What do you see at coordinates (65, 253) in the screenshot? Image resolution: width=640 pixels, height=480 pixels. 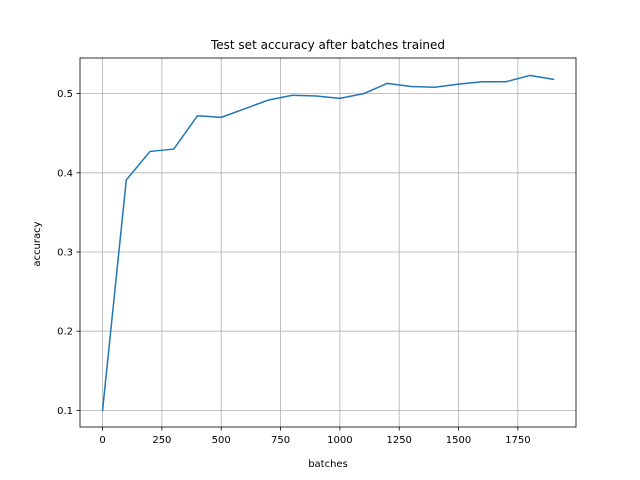 I see `y-tick-label: 0.3` at bounding box center [65, 253].